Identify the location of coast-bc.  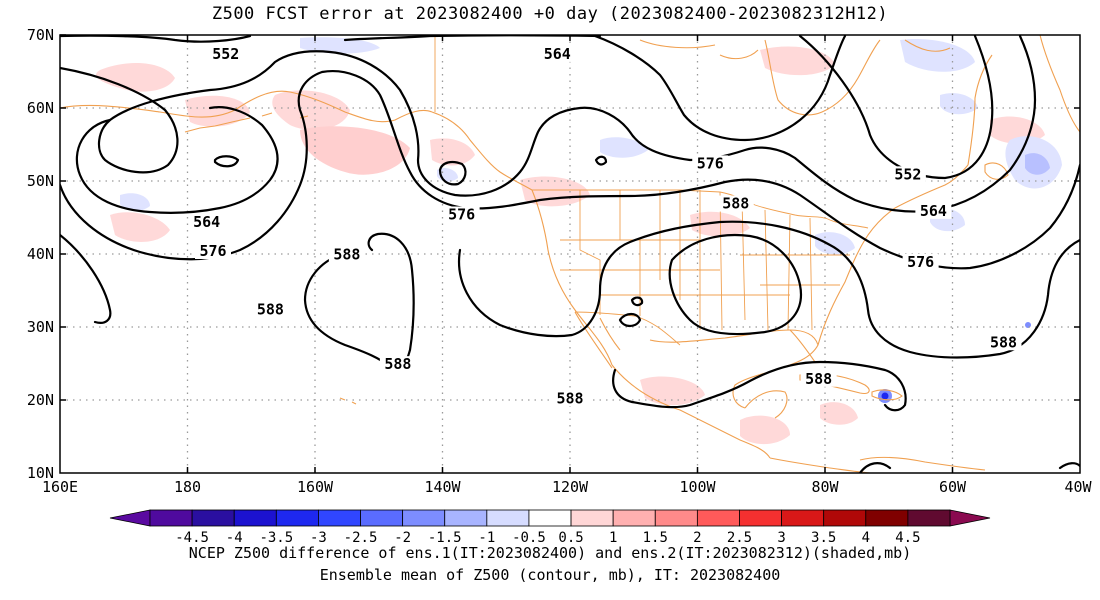
(482, 151).